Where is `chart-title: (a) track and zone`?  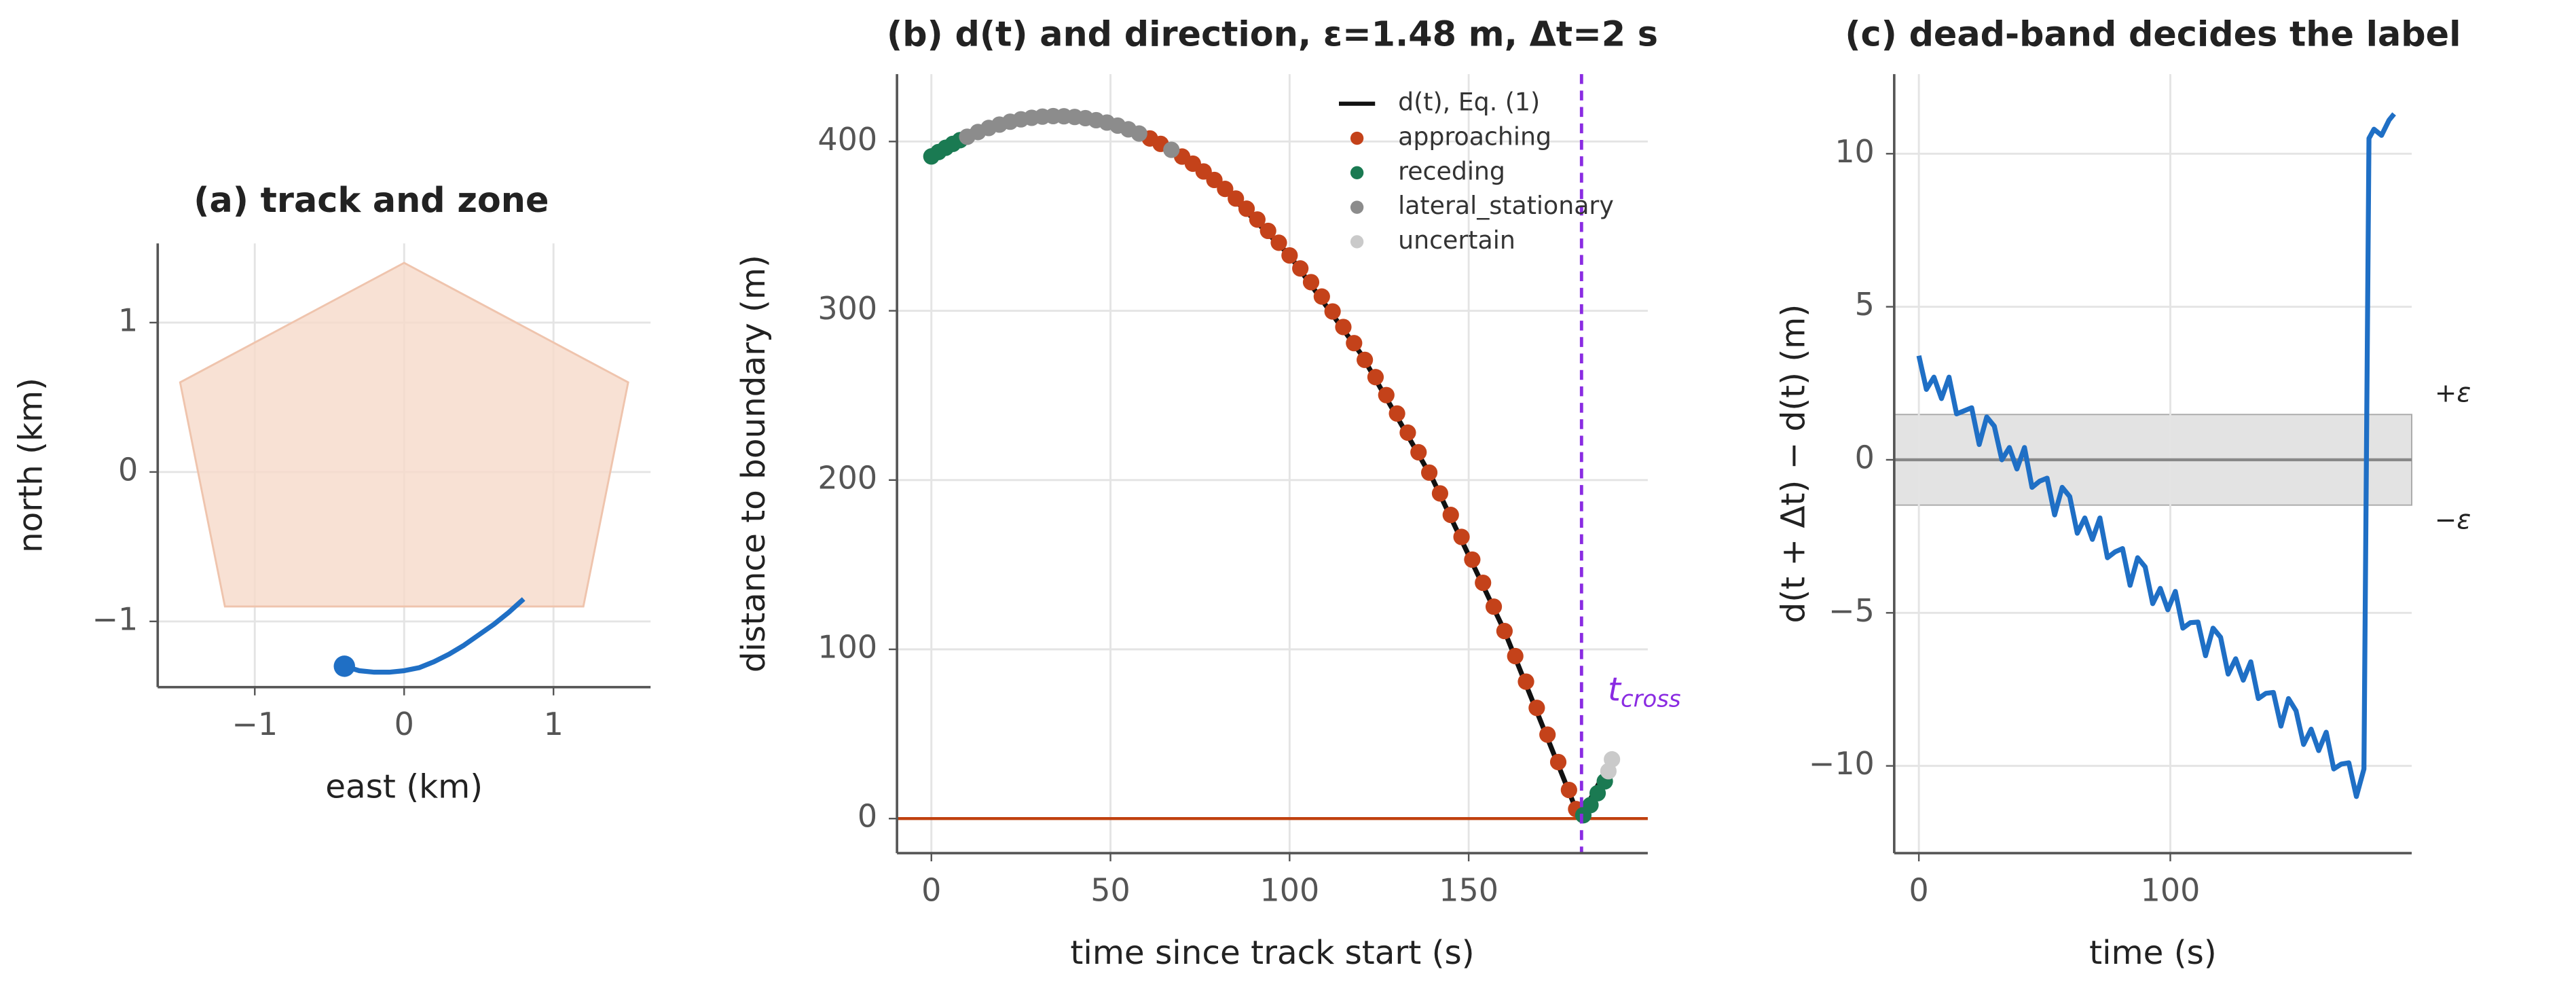 chart-title: (a) track and zone is located at coordinates (372, 200).